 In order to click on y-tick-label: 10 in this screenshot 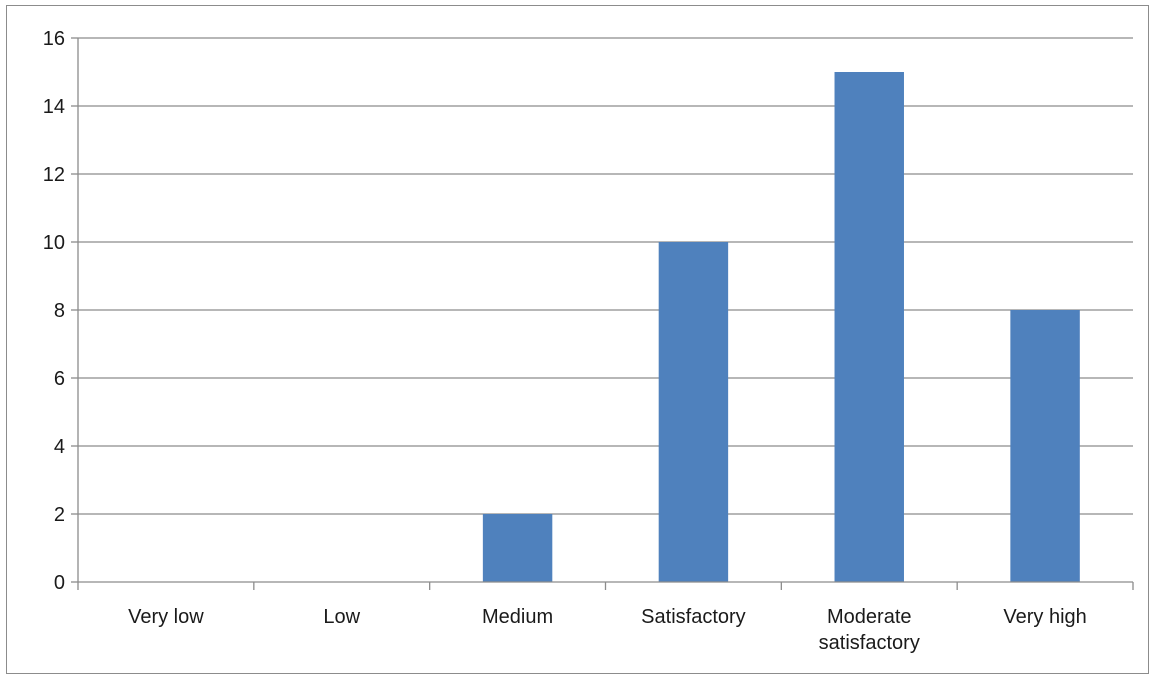, I will do `click(54, 243)`.